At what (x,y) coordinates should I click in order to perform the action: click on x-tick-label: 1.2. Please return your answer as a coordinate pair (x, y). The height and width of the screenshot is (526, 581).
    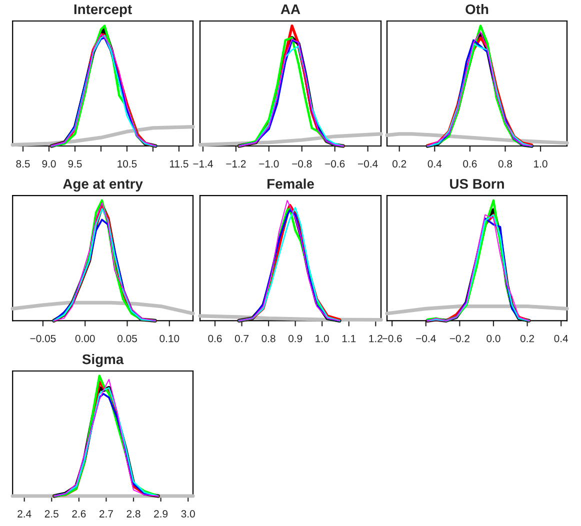
    Looking at the image, I should click on (375, 338).